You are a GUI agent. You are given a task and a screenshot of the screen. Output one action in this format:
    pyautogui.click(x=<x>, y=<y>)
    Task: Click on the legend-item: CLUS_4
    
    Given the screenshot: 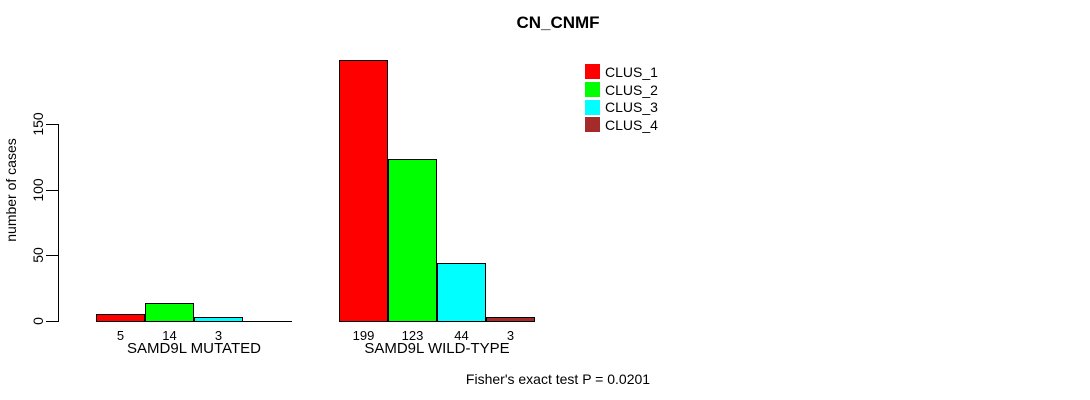 What is the action you would take?
    pyautogui.click(x=621, y=125)
    